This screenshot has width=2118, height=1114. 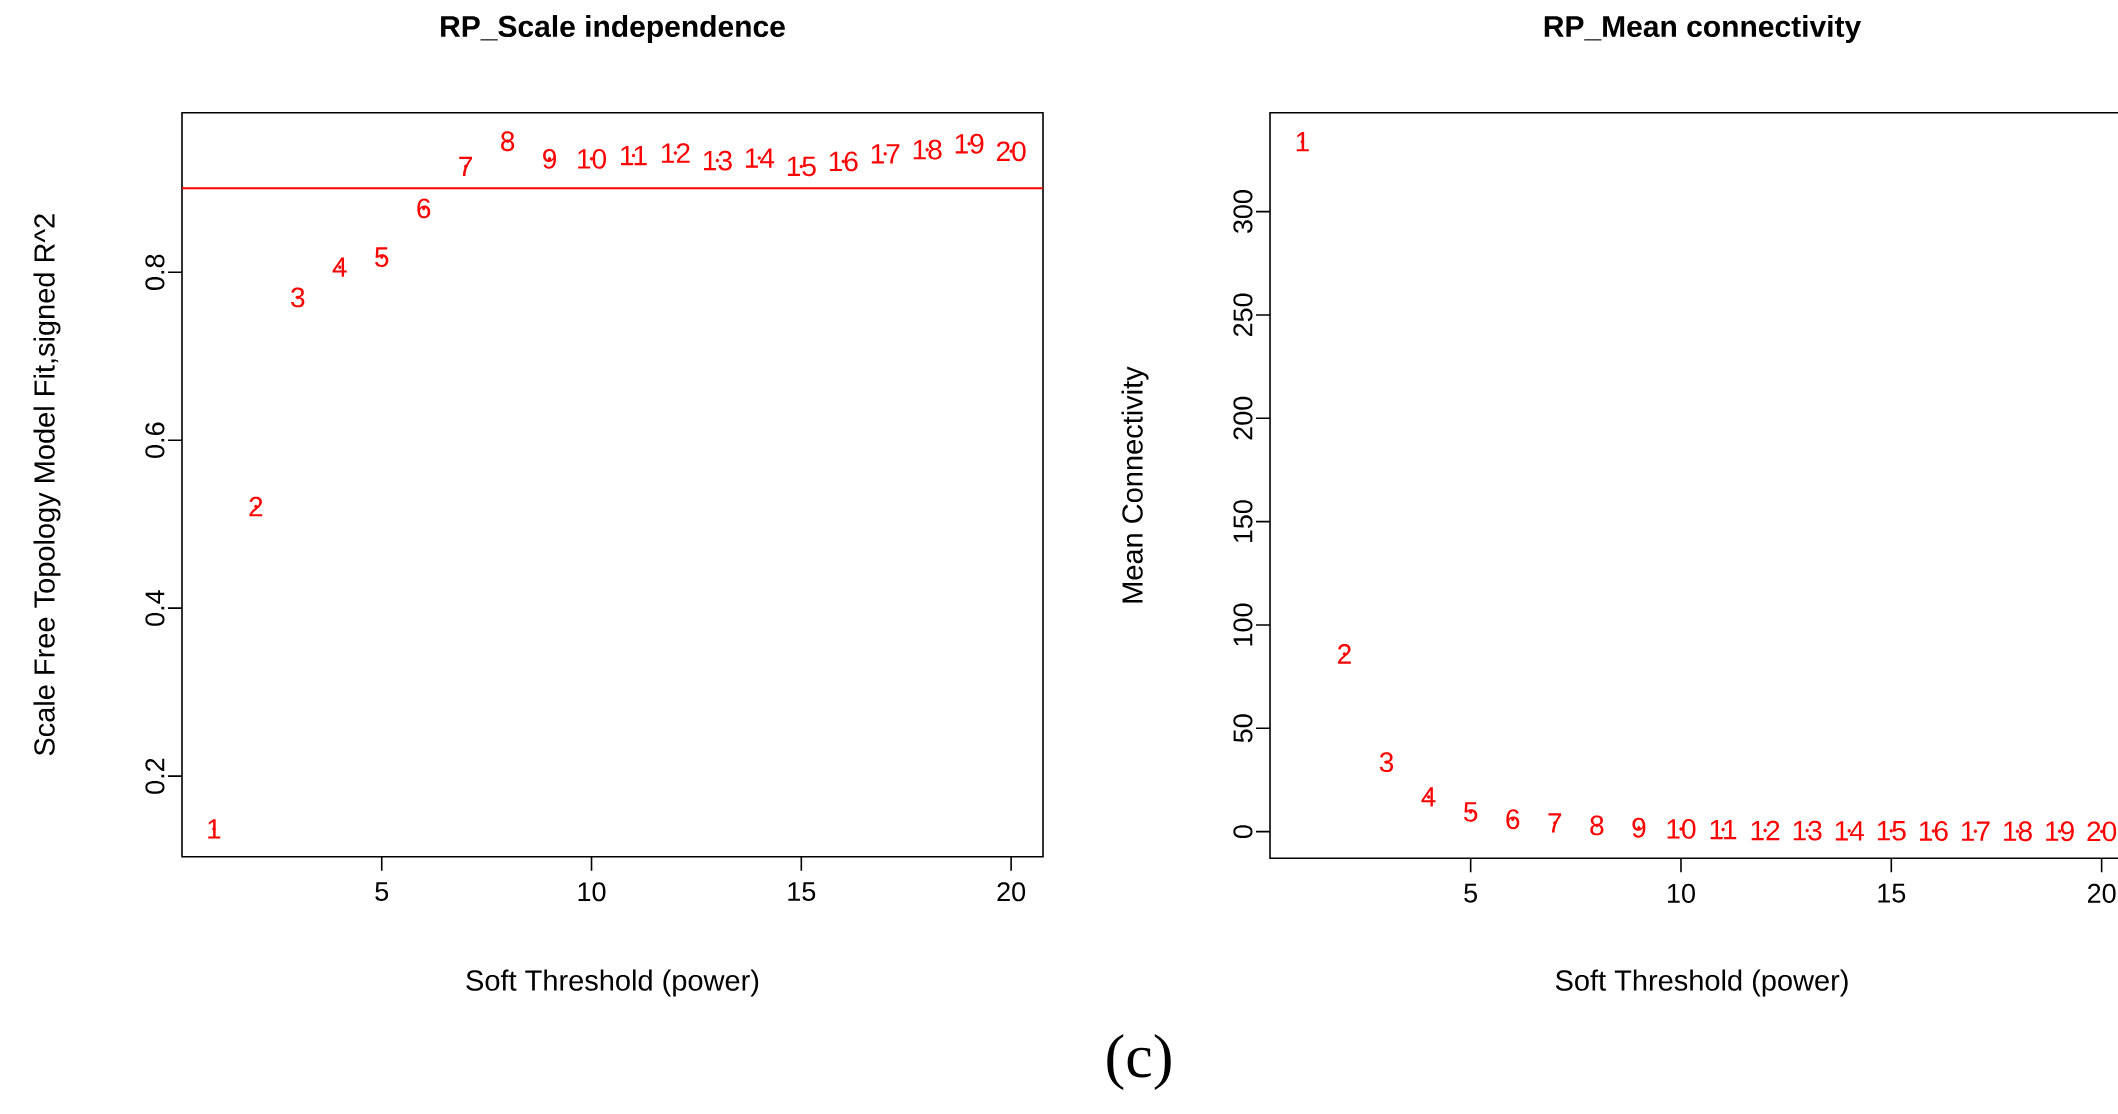 What do you see at coordinates (1243, 212) in the screenshot?
I see `y-tick-label: 300` at bounding box center [1243, 212].